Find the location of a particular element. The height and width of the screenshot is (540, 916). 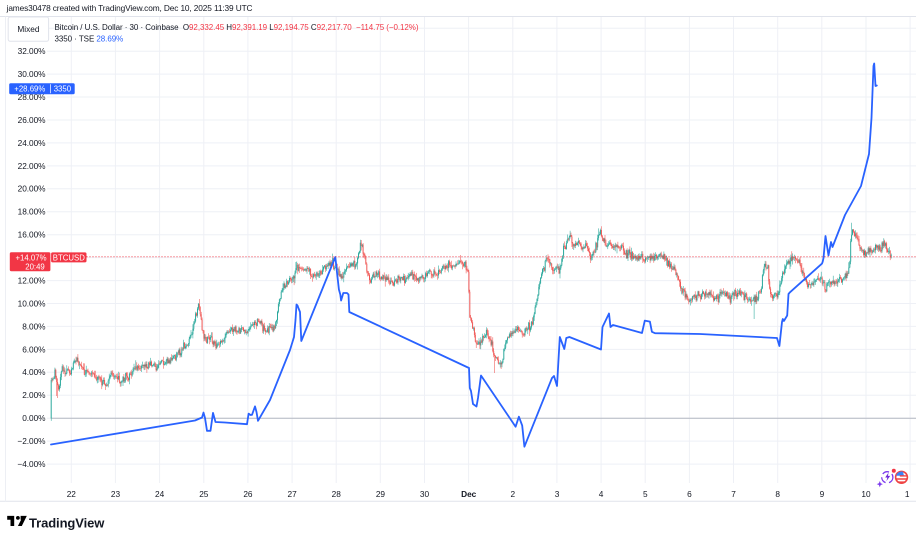

svg-text: −4.00% is located at coordinates (31, 464).